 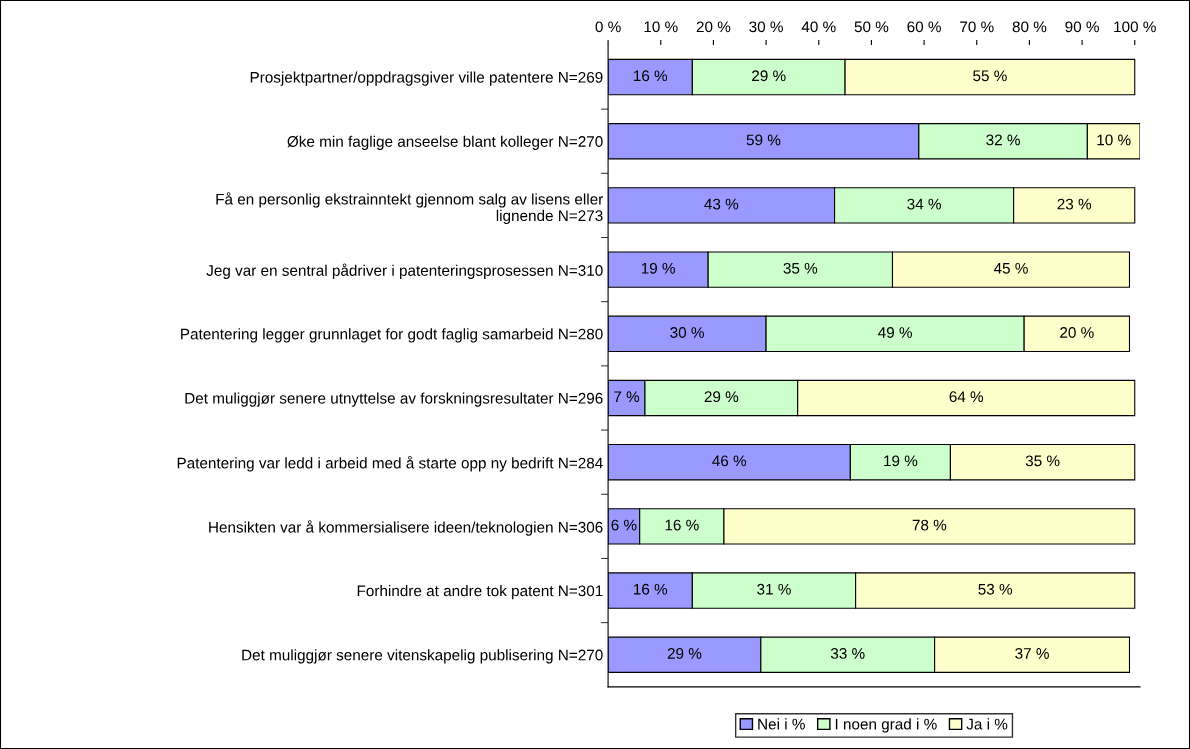 What do you see at coordinates (1003, 140) in the screenshot?
I see `data-label: 32 %` at bounding box center [1003, 140].